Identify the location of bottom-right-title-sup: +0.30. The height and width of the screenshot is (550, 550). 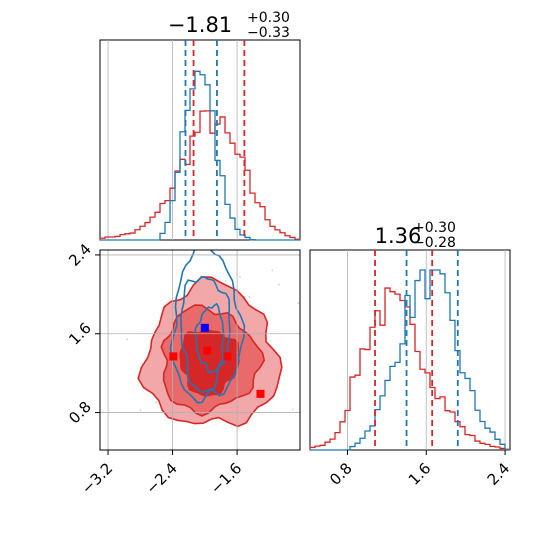
(434, 228).